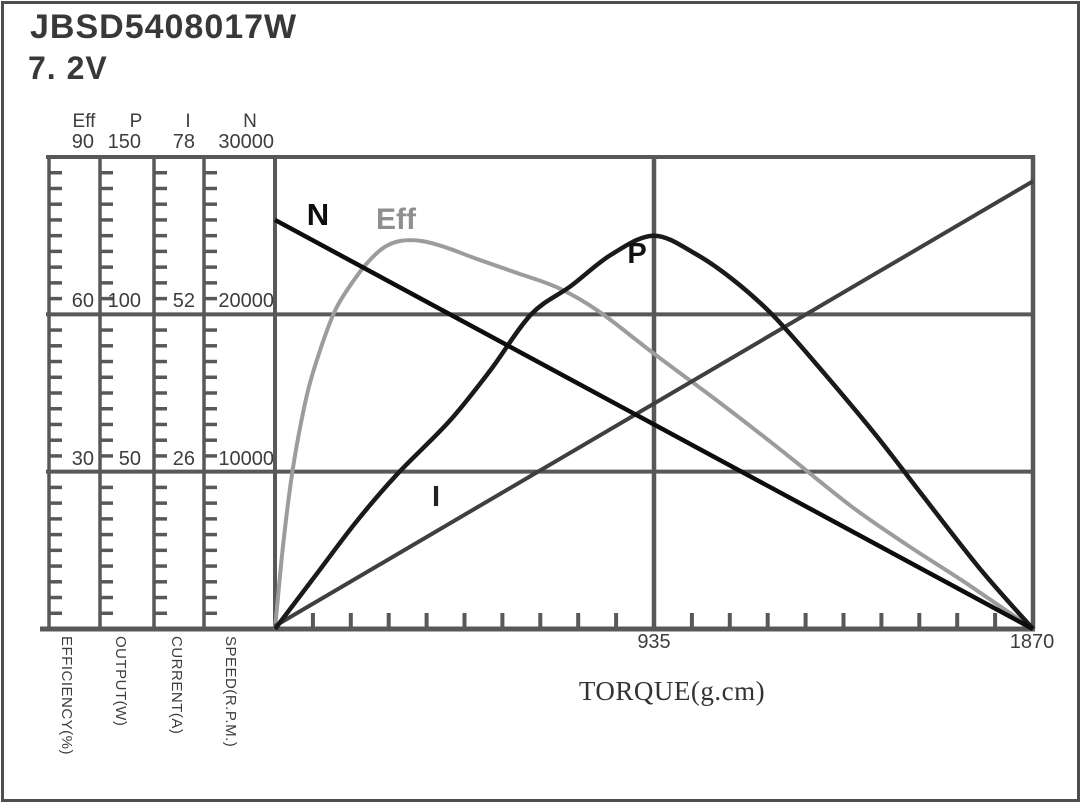 The height and width of the screenshot is (803, 1081). I want to click on voltage-label: 7. 2V, so click(68, 68).